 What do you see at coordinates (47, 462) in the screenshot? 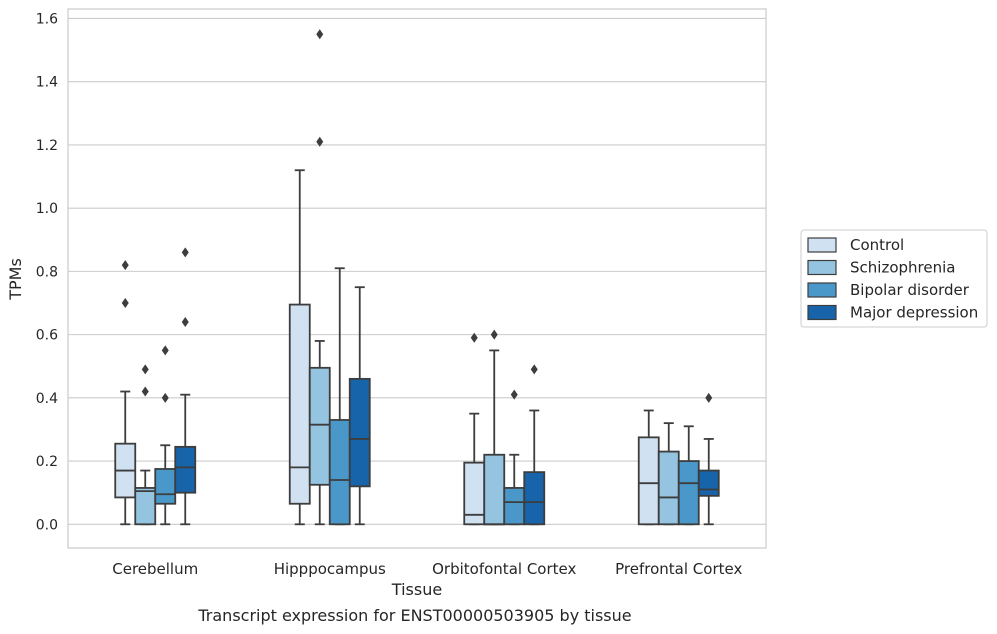
I see `y-tick-label: 0.2` at bounding box center [47, 462].